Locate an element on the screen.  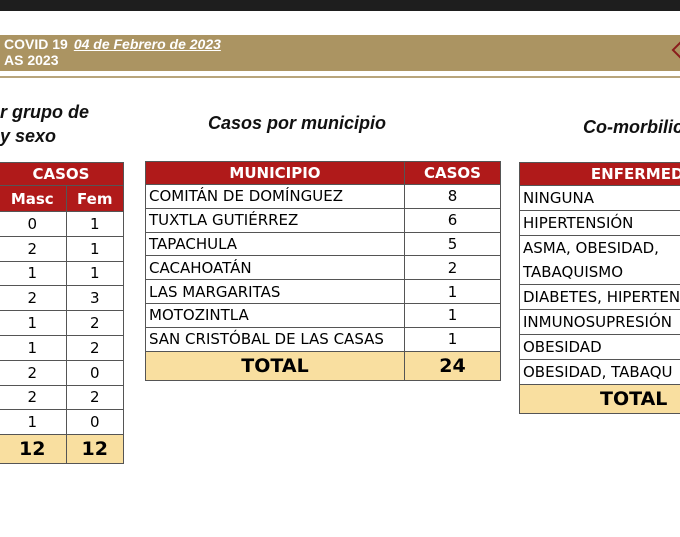
total-row: TOTAL is located at coordinates (599, 399).